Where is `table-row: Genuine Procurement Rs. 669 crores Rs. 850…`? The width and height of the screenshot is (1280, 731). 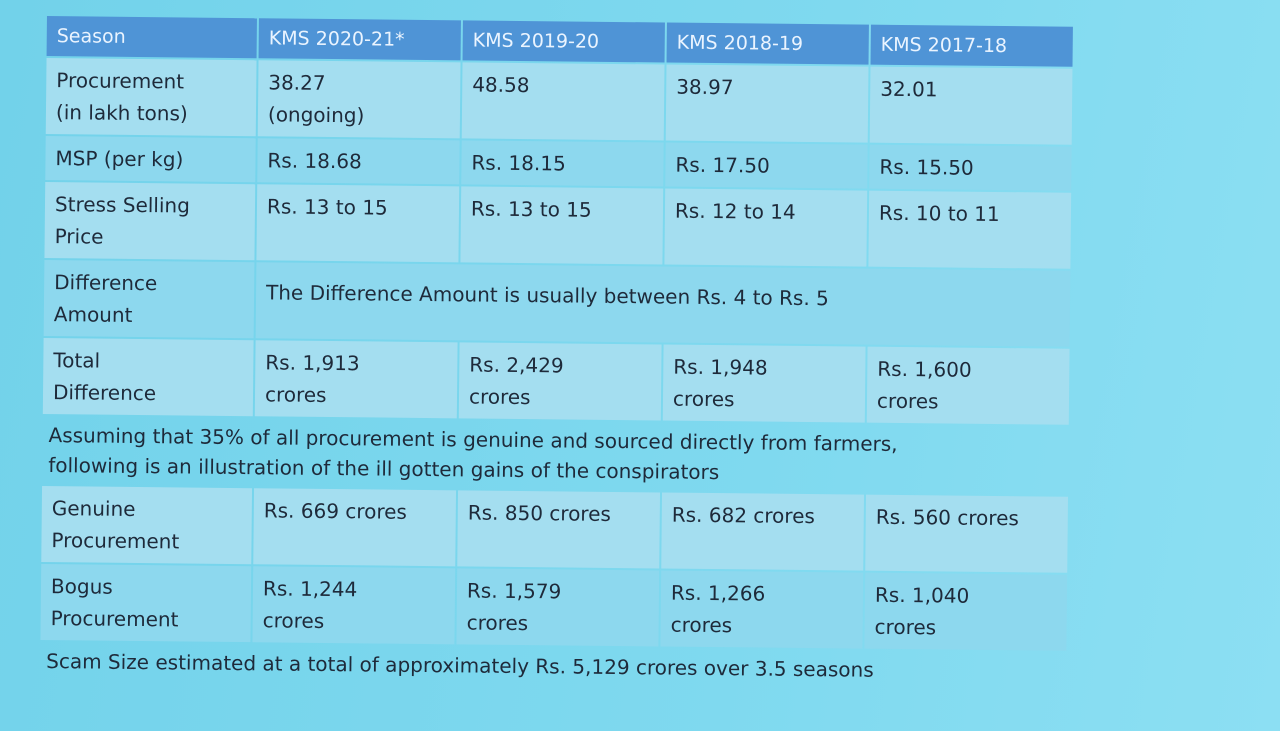 table-row: Genuine Procurement Rs. 669 crores Rs. 850… is located at coordinates (555, 529).